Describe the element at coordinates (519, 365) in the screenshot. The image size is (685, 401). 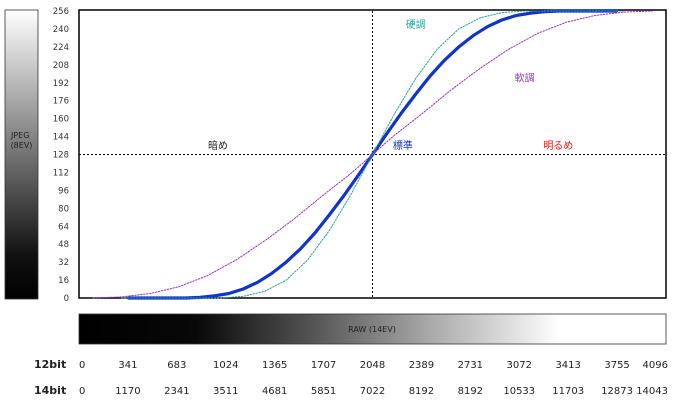
I see `bit-row-value: 3072` at that location.